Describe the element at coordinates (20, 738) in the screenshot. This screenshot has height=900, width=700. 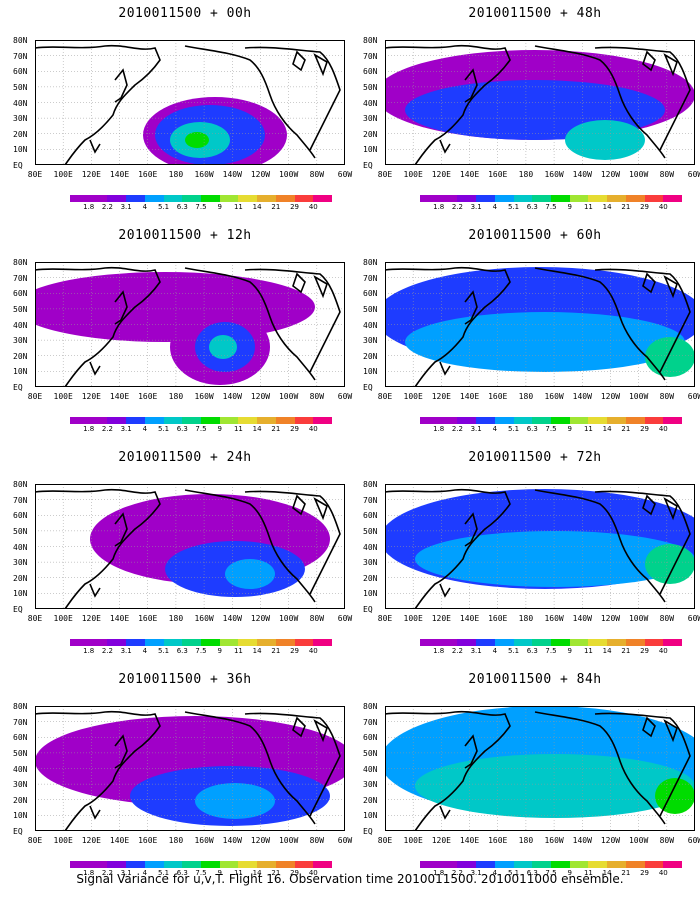
I see `y-axis-label: 60N` at that location.